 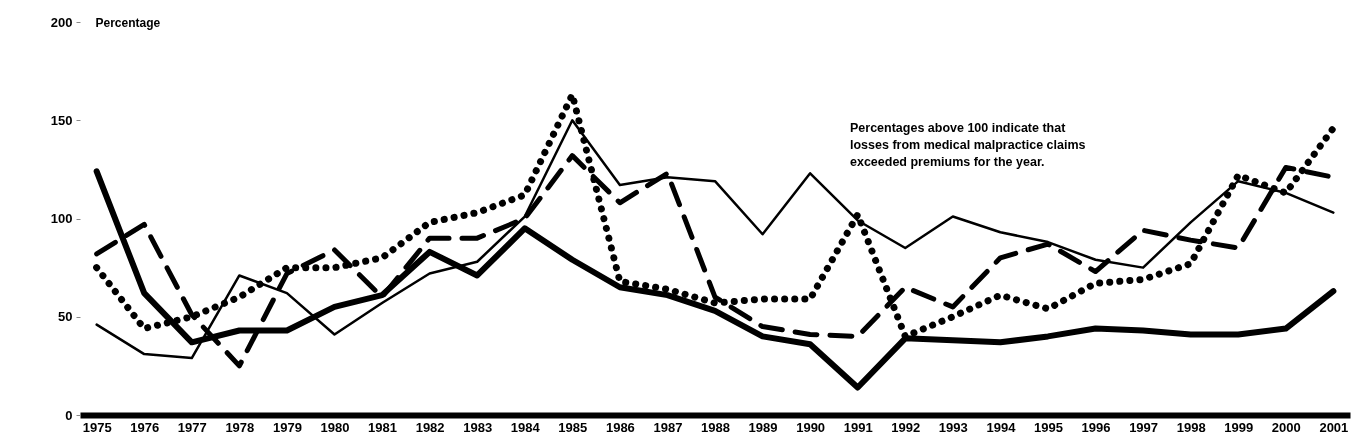 What do you see at coordinates (69, 415) in the screenshot?
I see `y-tick-label: 0` at bounding box center [69, 415].